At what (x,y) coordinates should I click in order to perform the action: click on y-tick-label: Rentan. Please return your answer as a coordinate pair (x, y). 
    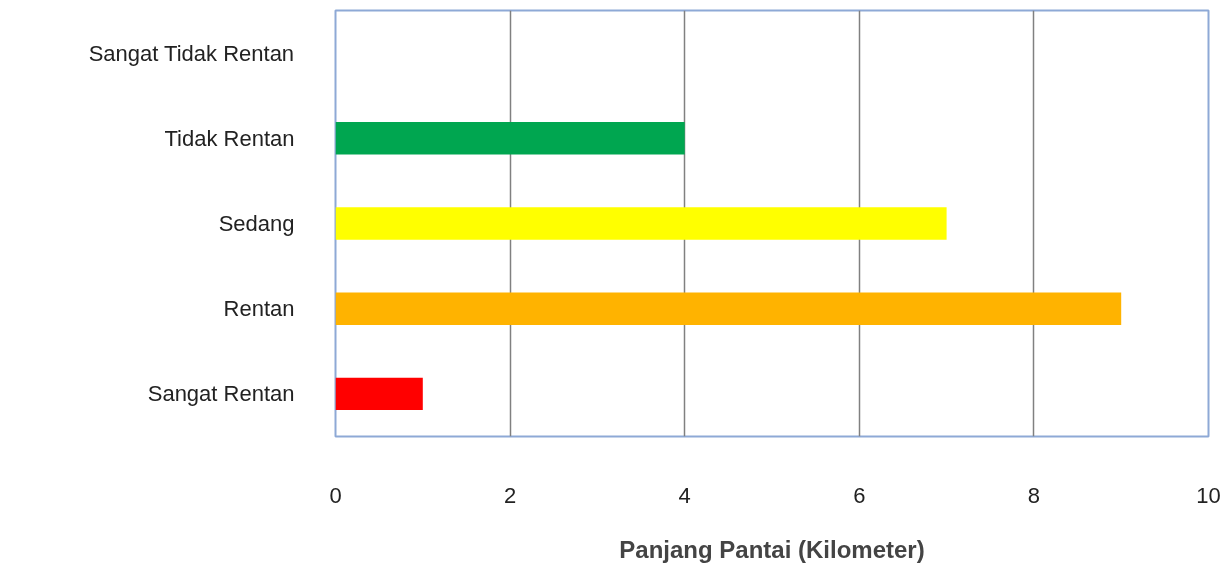
    Looking at the image, I should click on (259, 309).